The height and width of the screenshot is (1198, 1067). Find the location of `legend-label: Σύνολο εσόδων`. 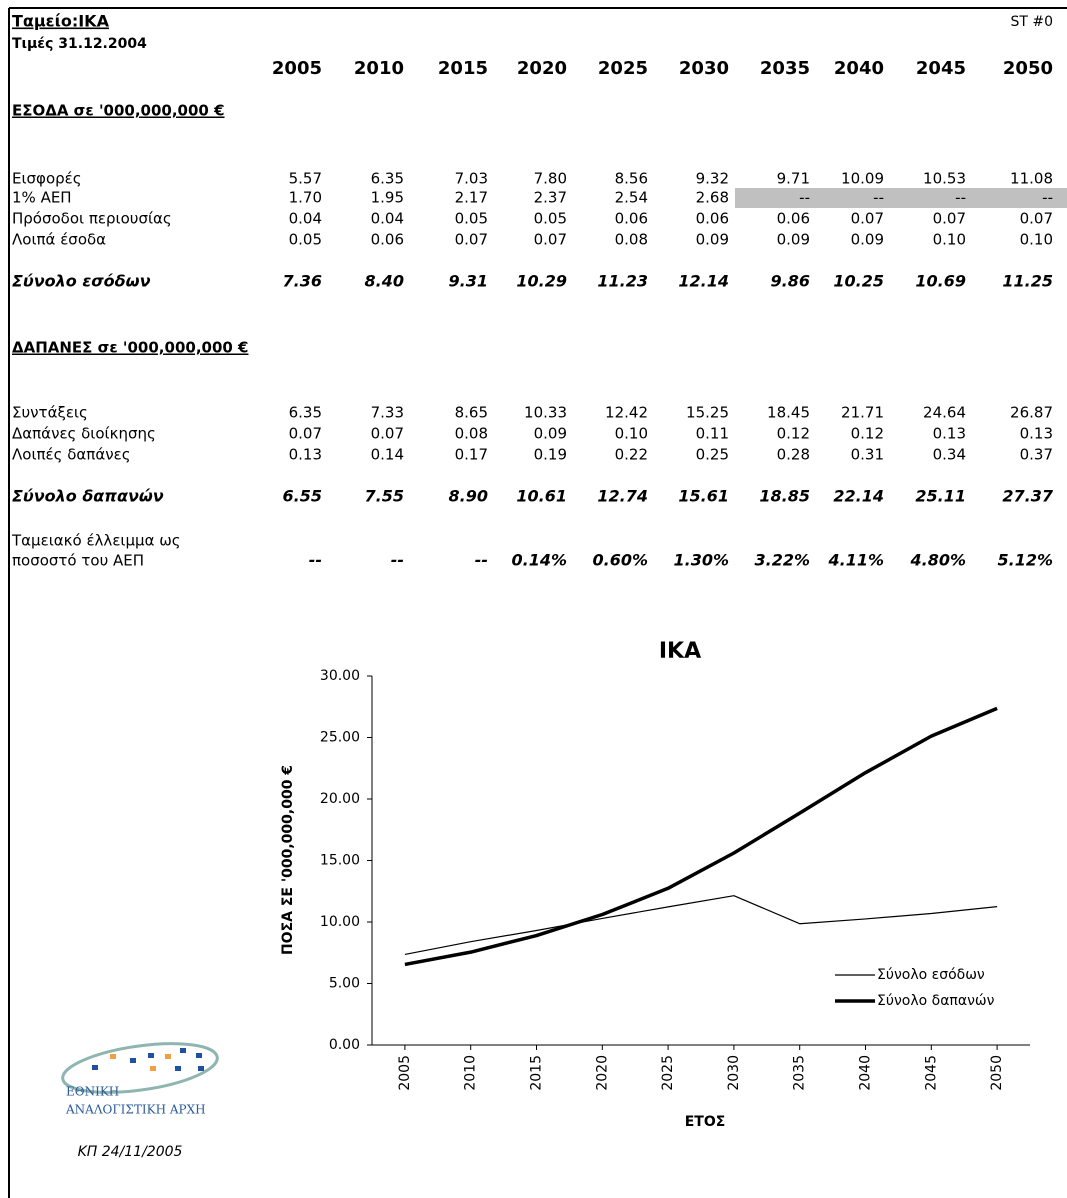

legend-label: Σύνολο εσόδων is located at coordinates (931, 975).